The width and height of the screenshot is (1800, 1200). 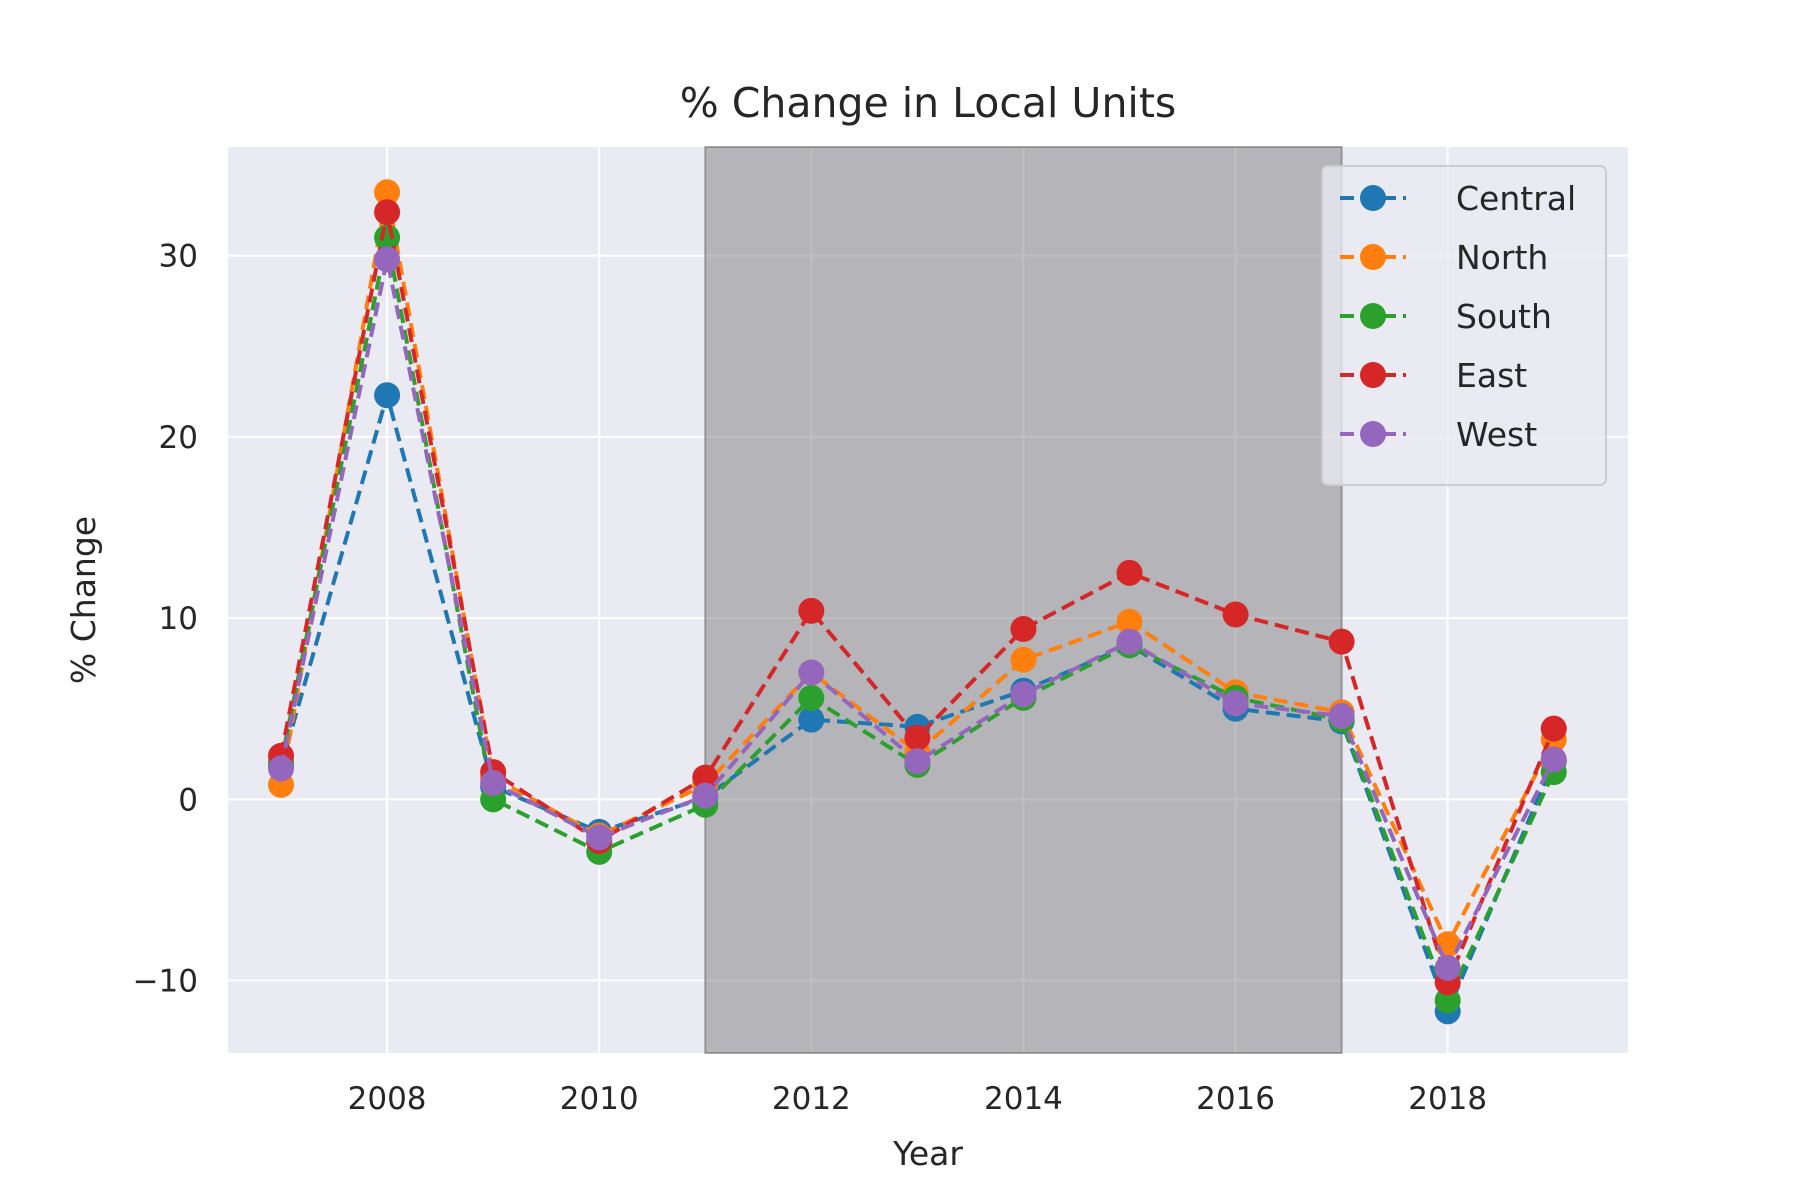 I want to click on chart-title: % Change in Local Units, so click(x=928, y=103).